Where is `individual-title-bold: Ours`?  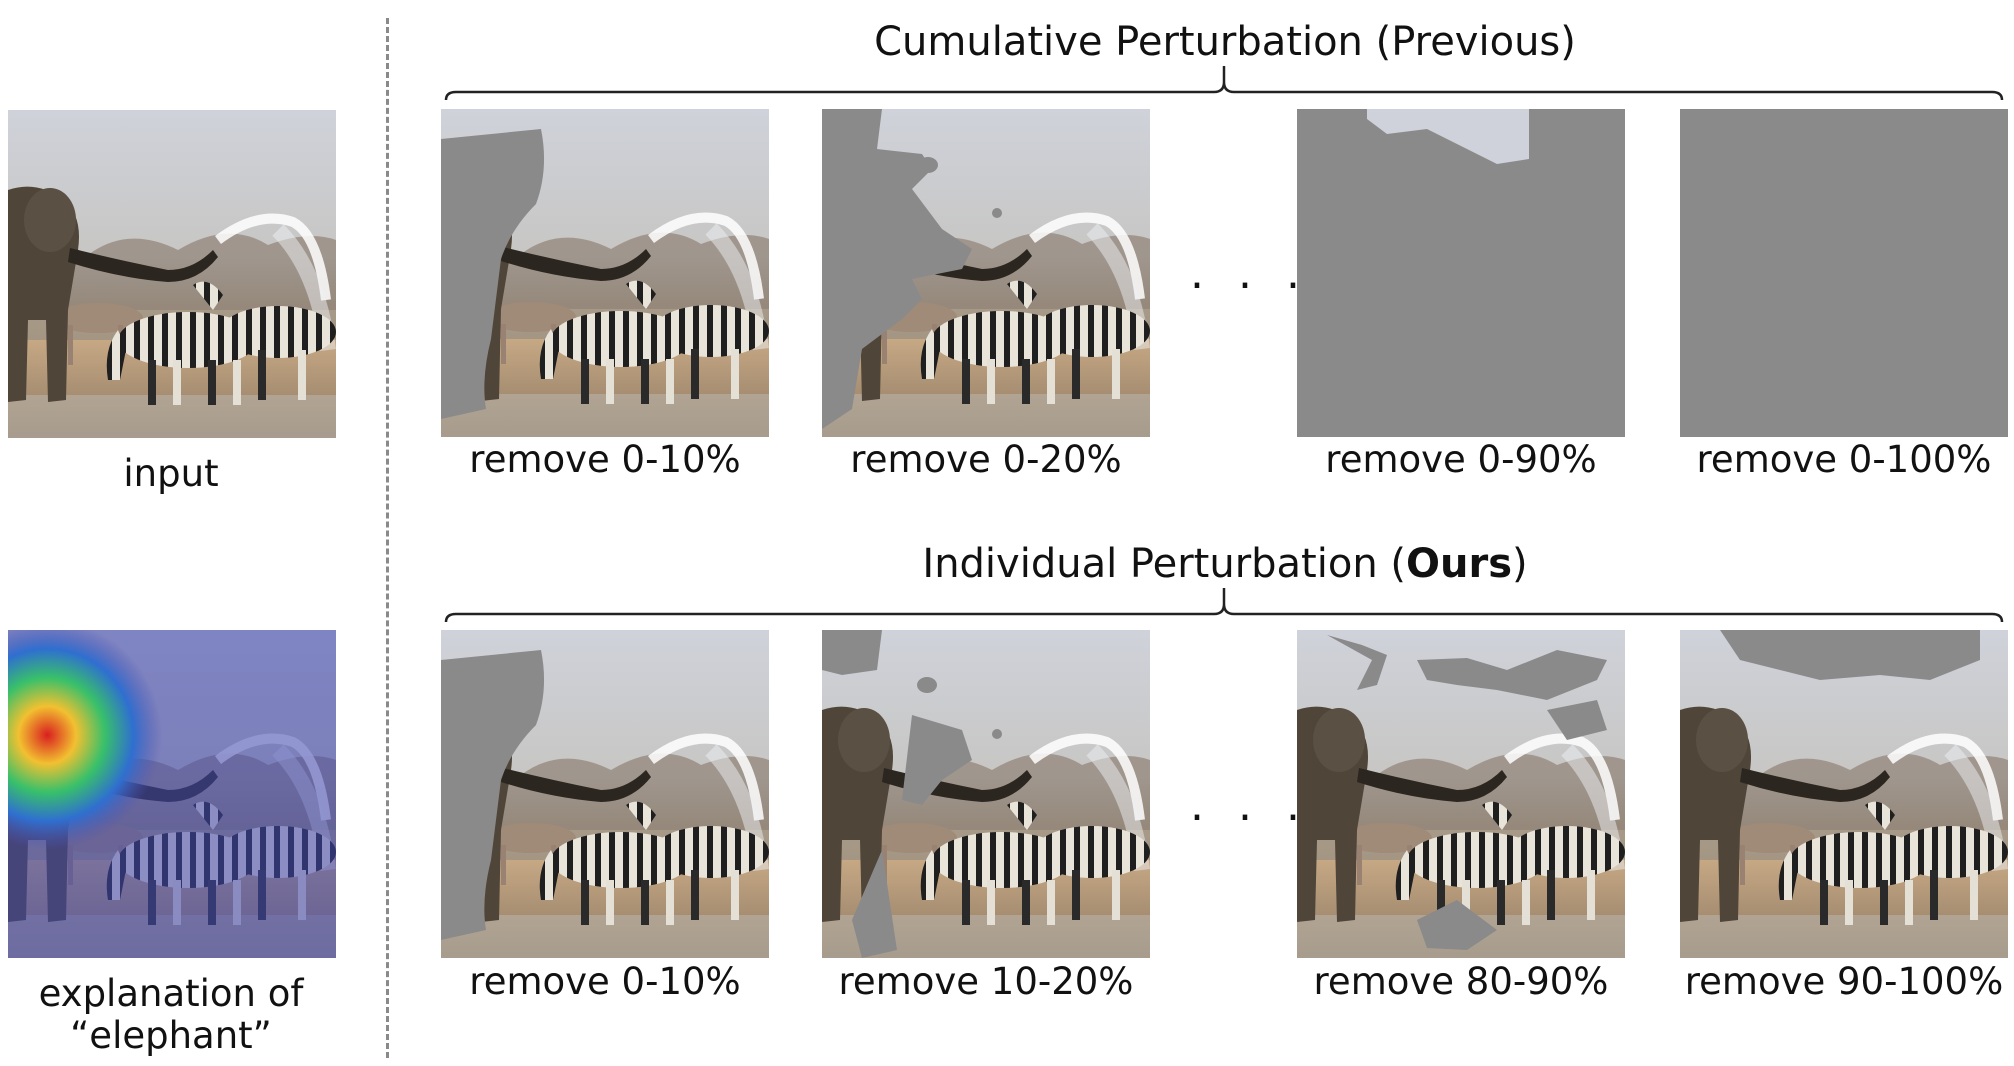 individual-title-bold: Ours is located at coordinates (1458, 564).